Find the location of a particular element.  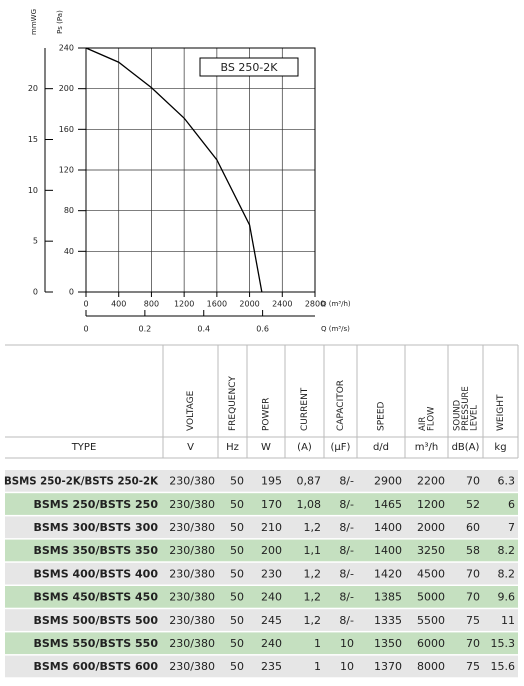

x-tick-label: 2800 is located at coordinates (315, 304).